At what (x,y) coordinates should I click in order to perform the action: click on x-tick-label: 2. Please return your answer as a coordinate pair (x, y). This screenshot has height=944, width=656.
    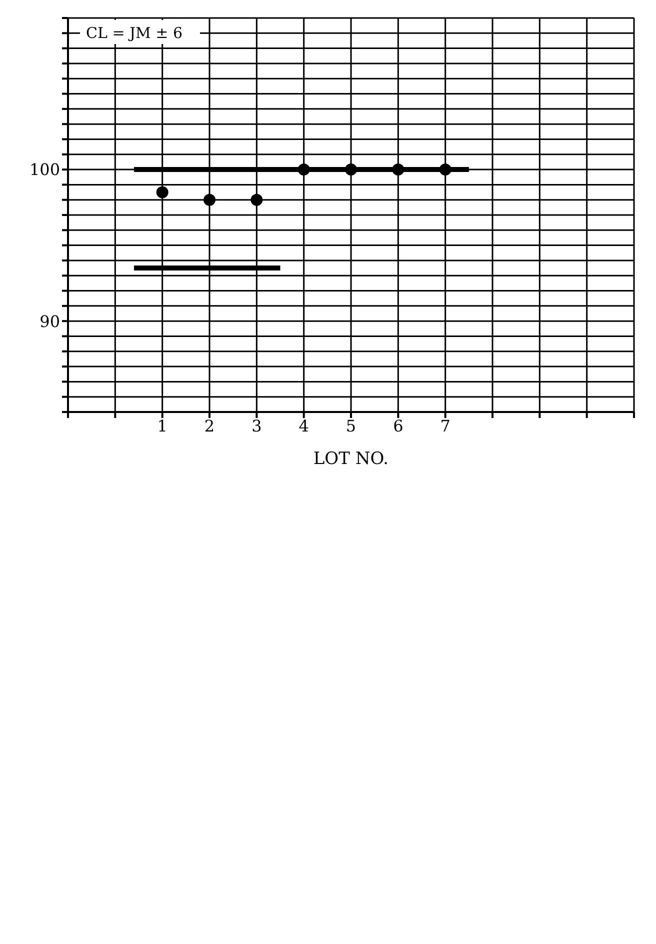
    Looking at the image, I should click on (209, 426).